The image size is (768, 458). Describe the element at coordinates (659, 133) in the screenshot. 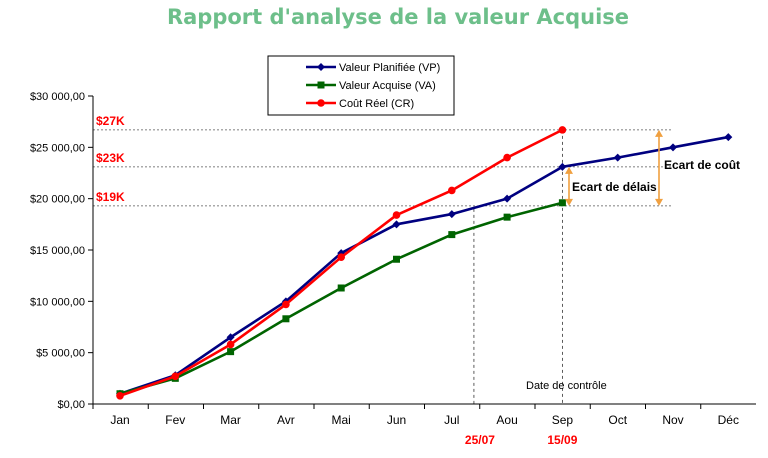

I see `cost-gap-arrow-head-top` at that location.